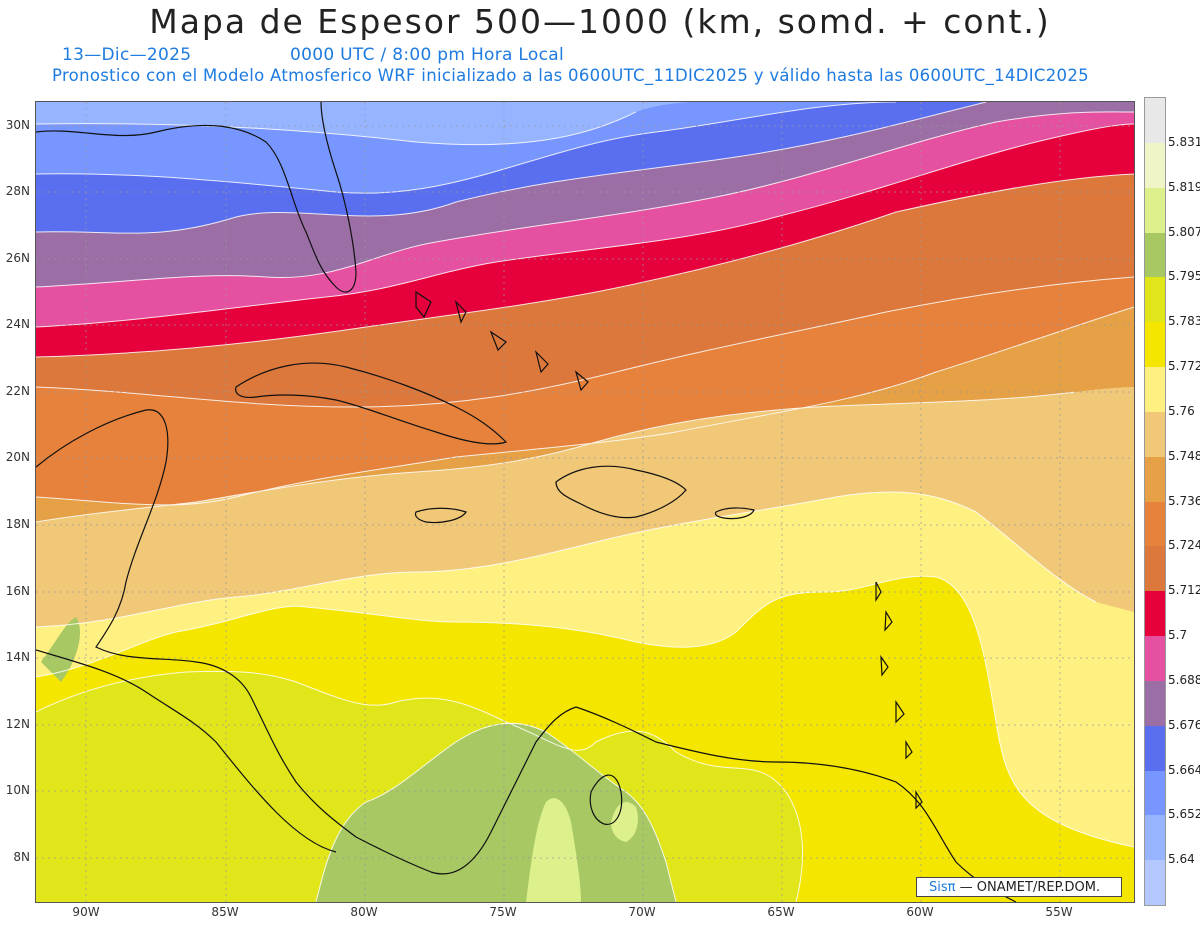 The width and height of the screenshot is (1200, 927). Describe the element at coordinates (364, 912) in the screenshot. I see `lon-label-80w: 80W` at that location.